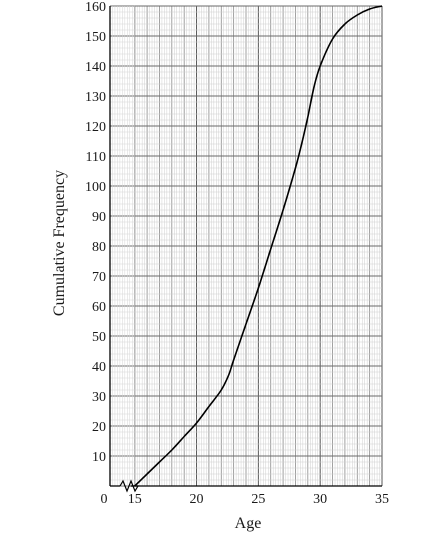 This screenshot has width=448, height=534. What do you see at coordinates (59, 243) in the screenshot?
I see `y-axis-label: Cumulative Frequency` at bounding box center [59, 243].